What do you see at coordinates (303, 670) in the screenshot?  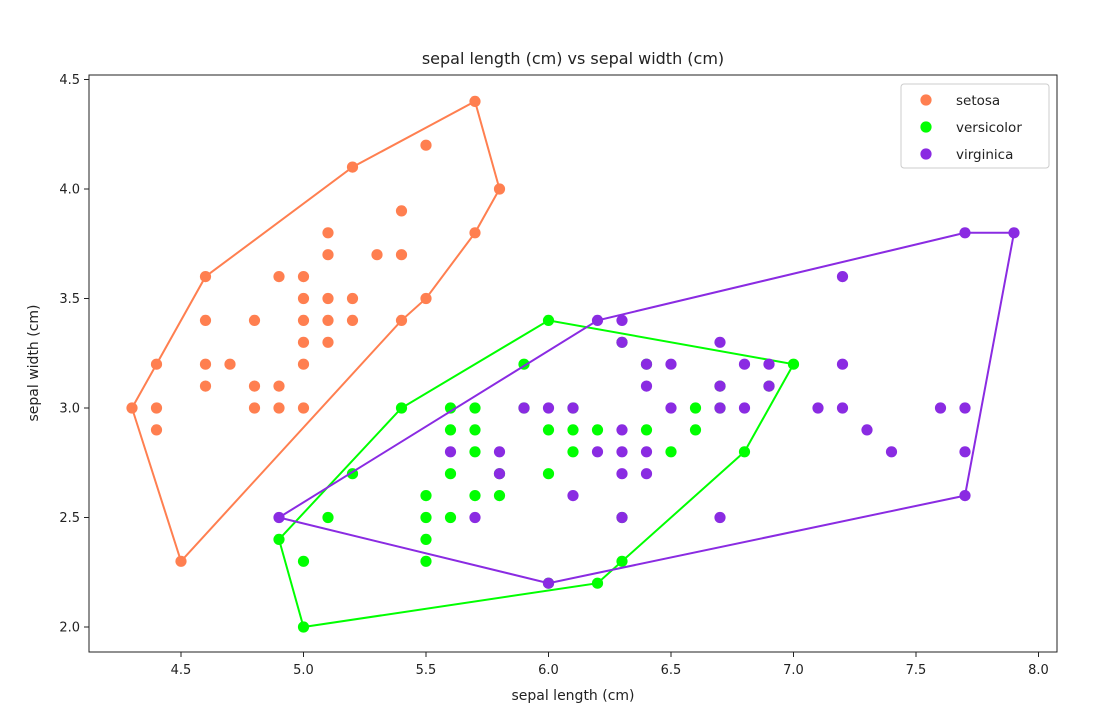 I see `x-tick-label: 5.0` at bounding box center [303, 670].